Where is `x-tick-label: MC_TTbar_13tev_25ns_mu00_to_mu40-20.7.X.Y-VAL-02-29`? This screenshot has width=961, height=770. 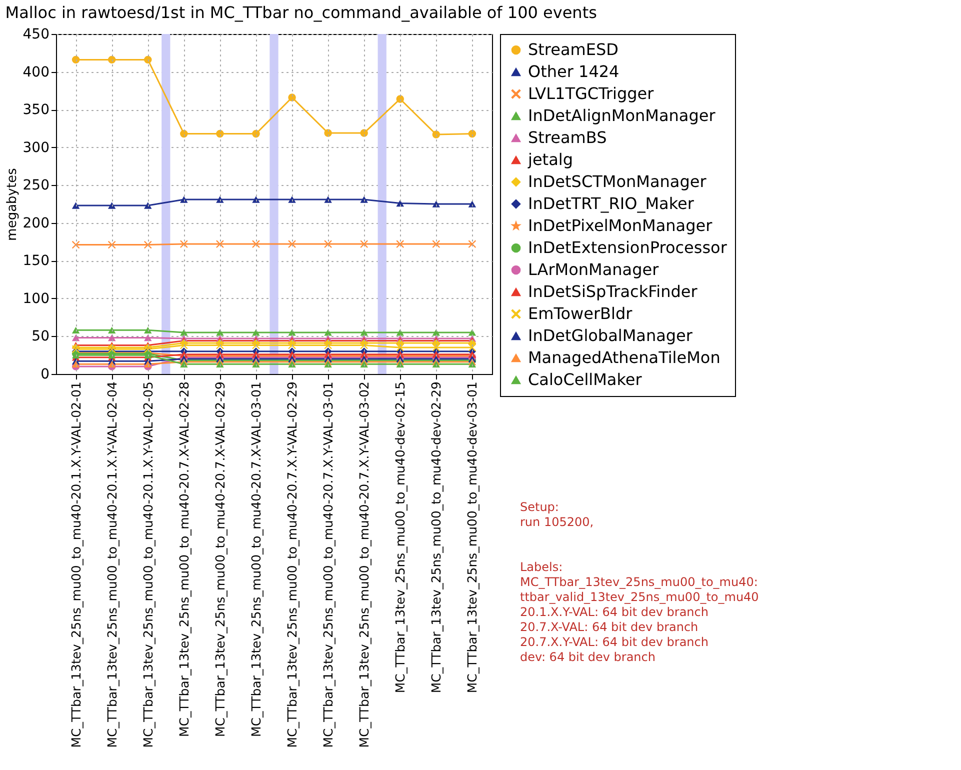 x-tick-label: MC_TTbar_13tev_25ns_mu00_to_mu40-20.7.X.Y-VAL-02-29 is located at coordinates (292, 564).